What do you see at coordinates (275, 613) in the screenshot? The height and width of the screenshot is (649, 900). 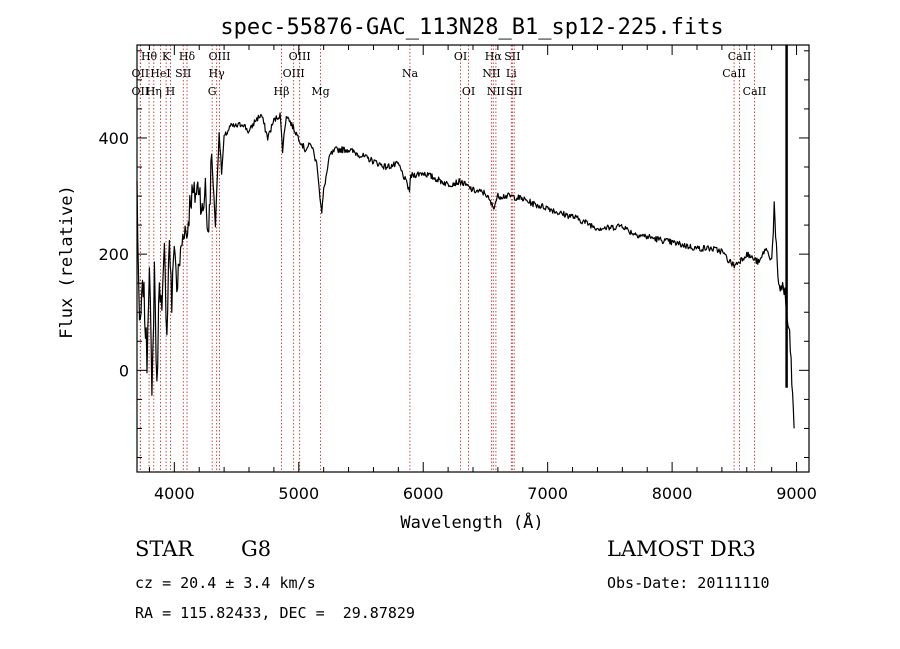 I see `ra-dec-coordinates: RA = 115.82433, DEC = 29.87829` at bounding box center [275, 613].